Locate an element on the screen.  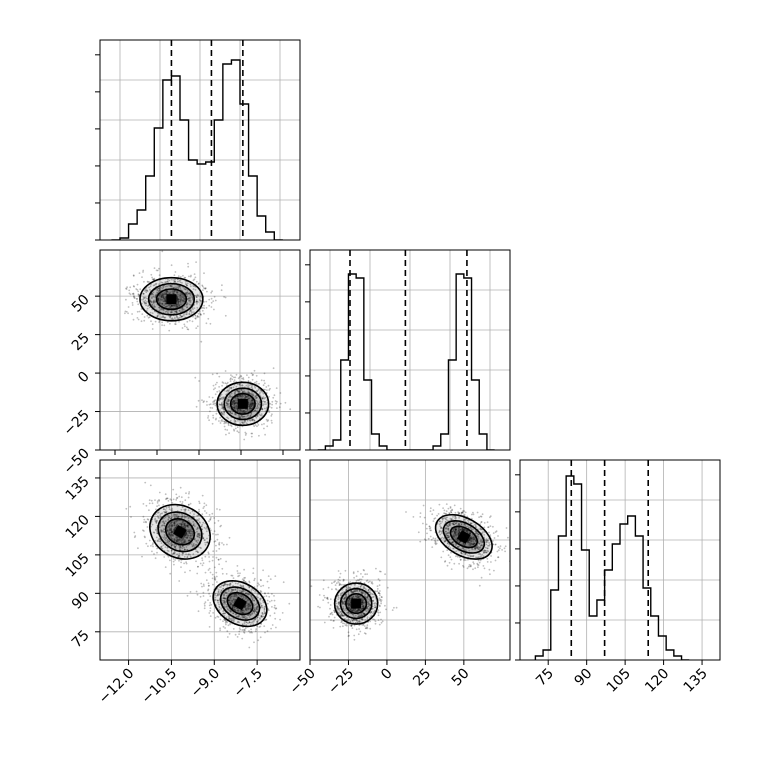
x-tick-label: −9.0 is located at coordinates (205, 683).